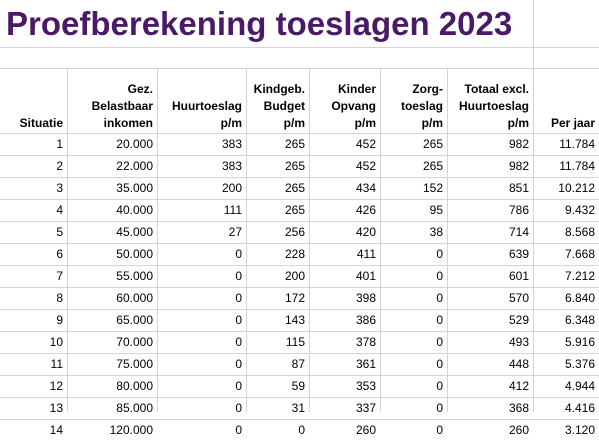  Describe the element at coordinates (344, 321) in the screenshot. I see `table-cell: 386` at that location.